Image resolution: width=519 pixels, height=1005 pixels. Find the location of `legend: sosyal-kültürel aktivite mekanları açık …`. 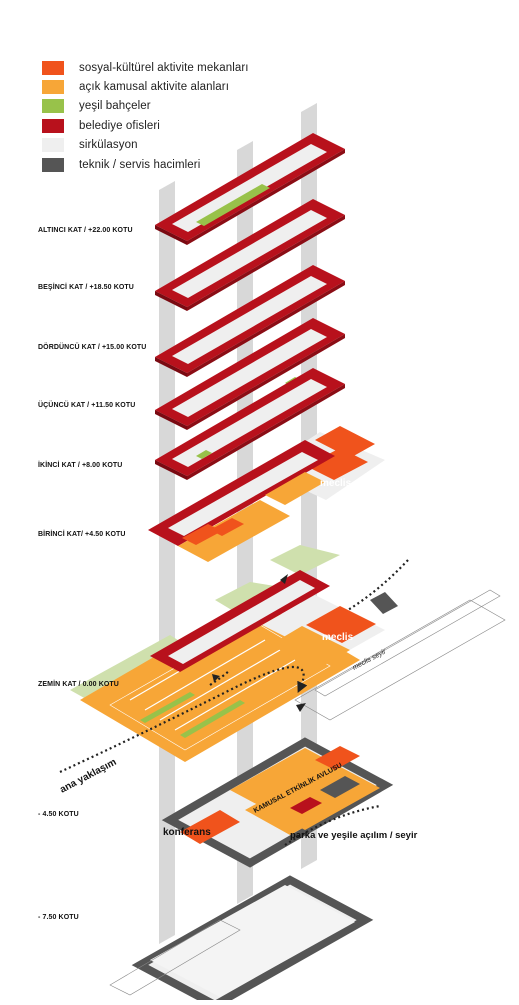

legend: sosyal-kültürel aktivite mekanları açık … is located at coordinates (145, 116).